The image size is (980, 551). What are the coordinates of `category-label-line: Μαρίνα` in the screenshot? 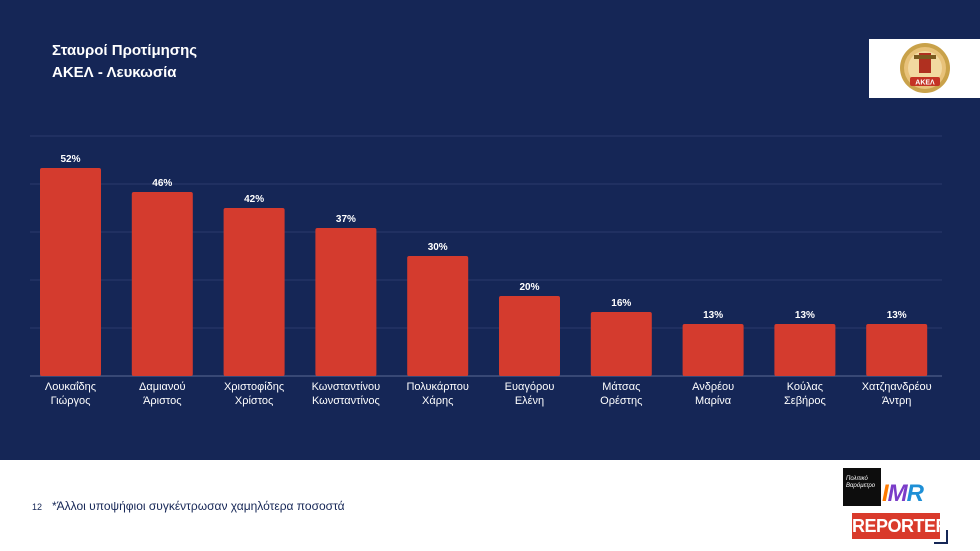 It's located at (713, 401).